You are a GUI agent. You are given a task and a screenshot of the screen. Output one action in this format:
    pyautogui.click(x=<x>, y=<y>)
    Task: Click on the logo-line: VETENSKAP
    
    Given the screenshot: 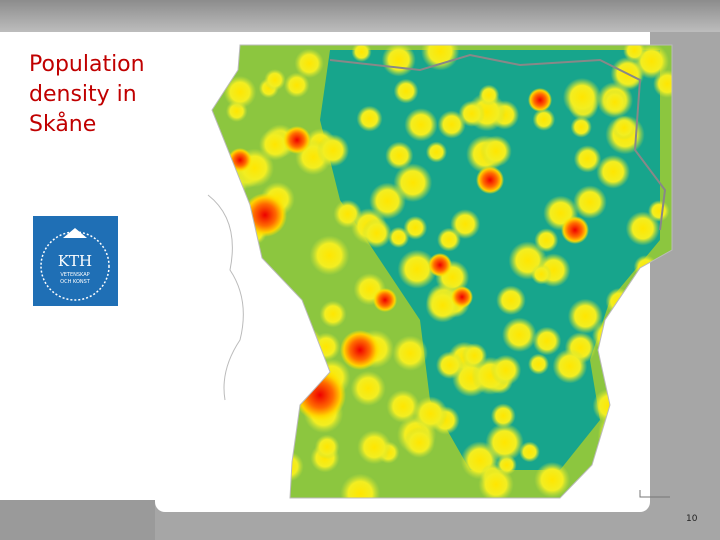 What is the action you would take?
    pyautogui.click(x=74, y=275)
    